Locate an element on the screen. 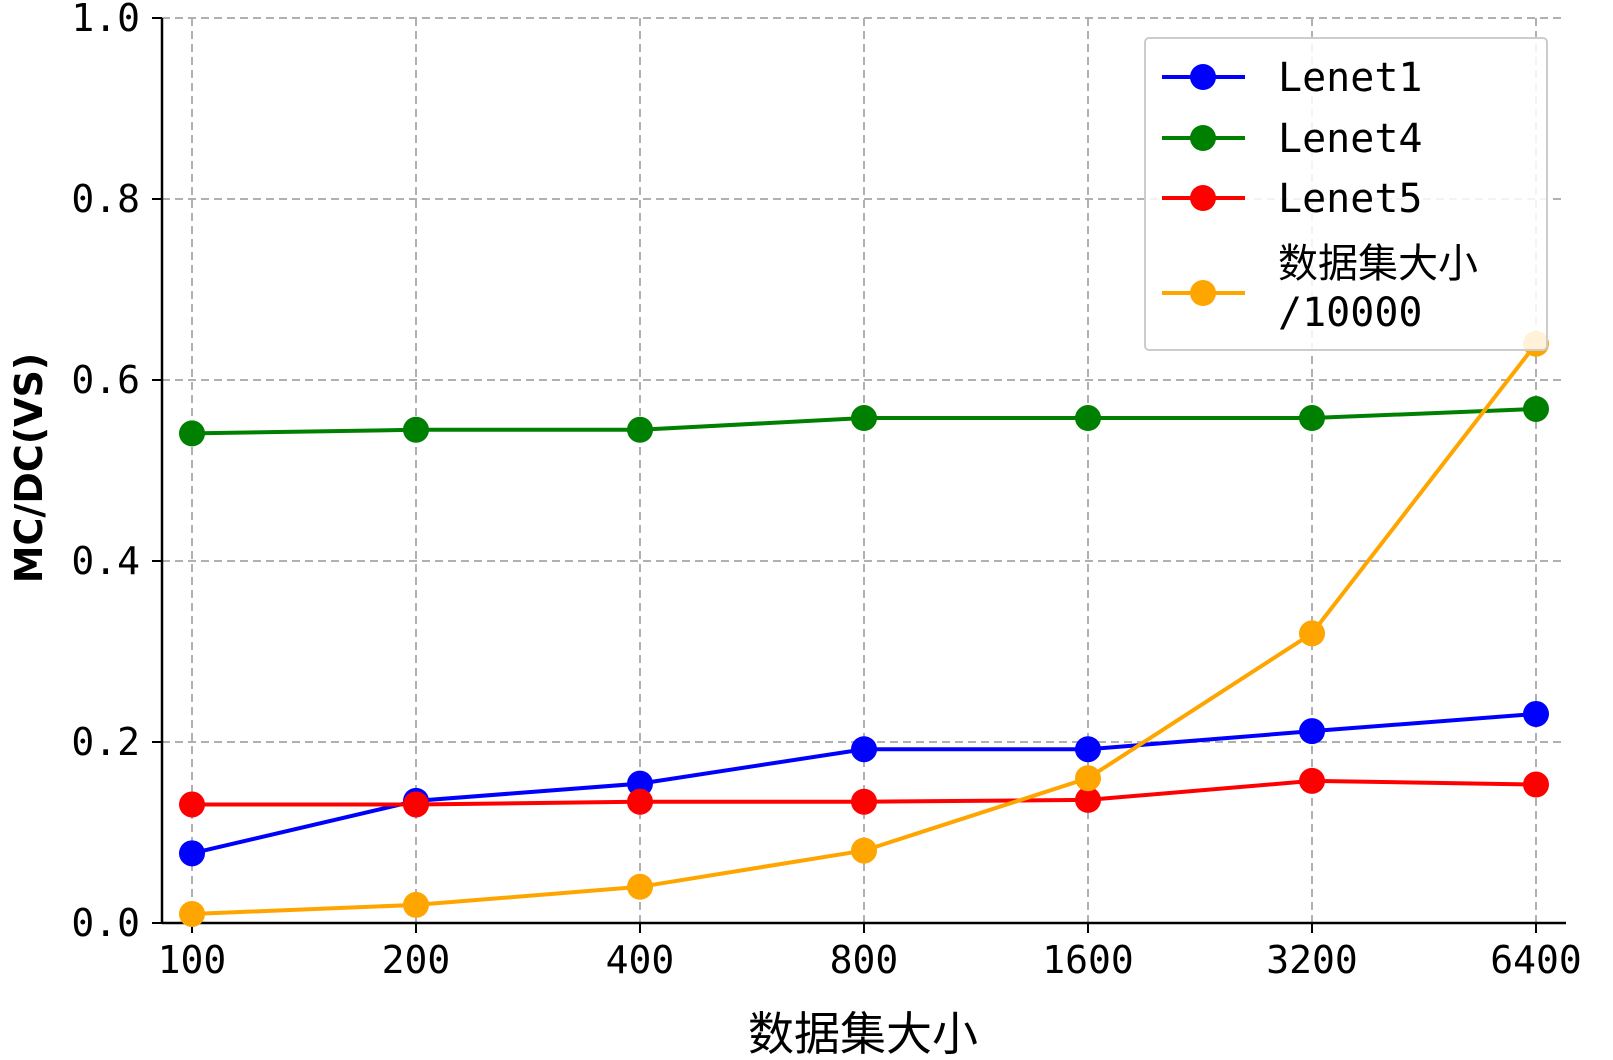  legend-label: 数据集大小 is located at coordinates (1378, 264).